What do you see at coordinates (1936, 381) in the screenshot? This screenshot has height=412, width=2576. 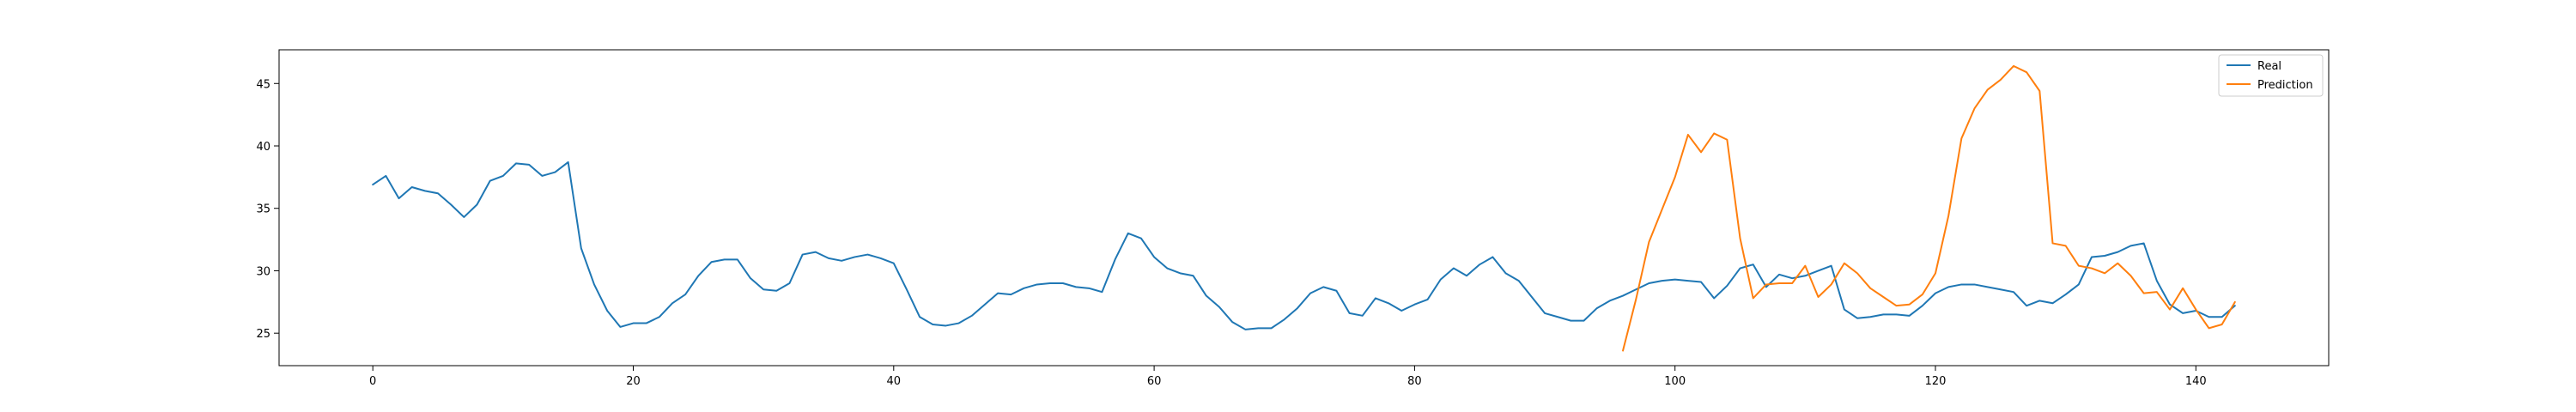 I see `x-tick-label: 120` at bounding box center [1936, 381].